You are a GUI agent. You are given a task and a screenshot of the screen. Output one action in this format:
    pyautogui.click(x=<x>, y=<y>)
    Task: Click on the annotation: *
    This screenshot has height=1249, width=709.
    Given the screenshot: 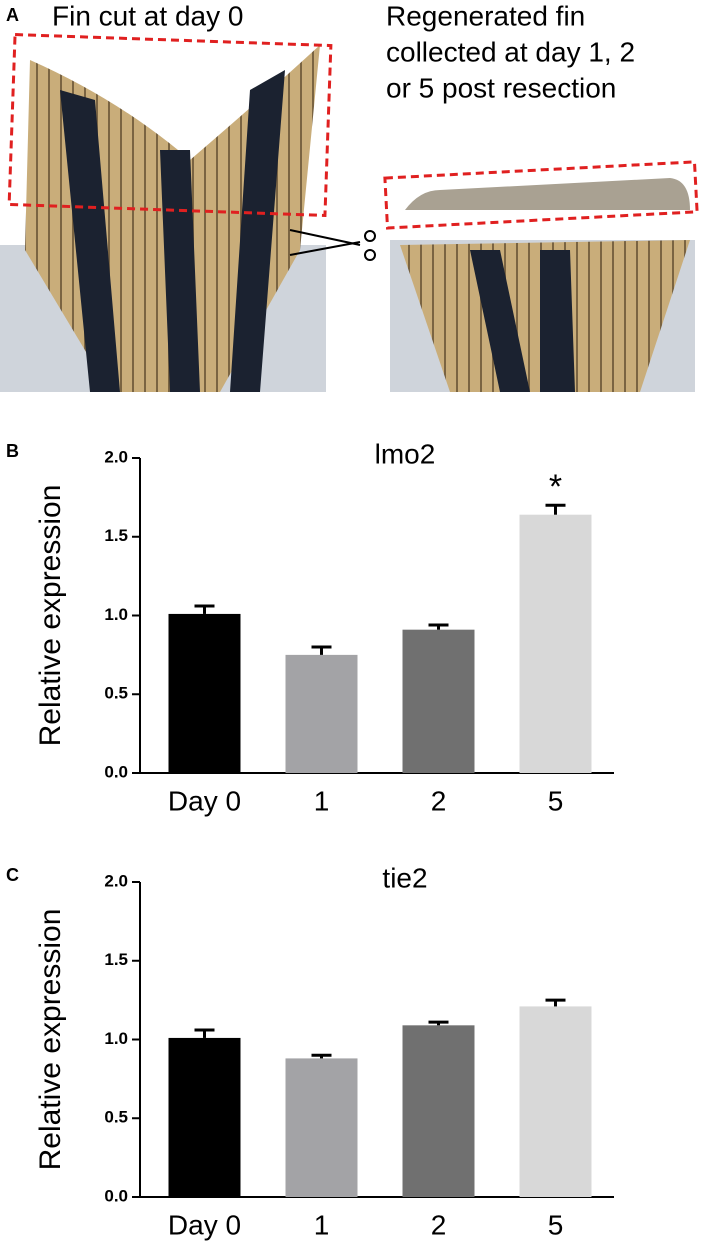 What is the action you would take?
    pyautogui.click(x=555, y=487)
    